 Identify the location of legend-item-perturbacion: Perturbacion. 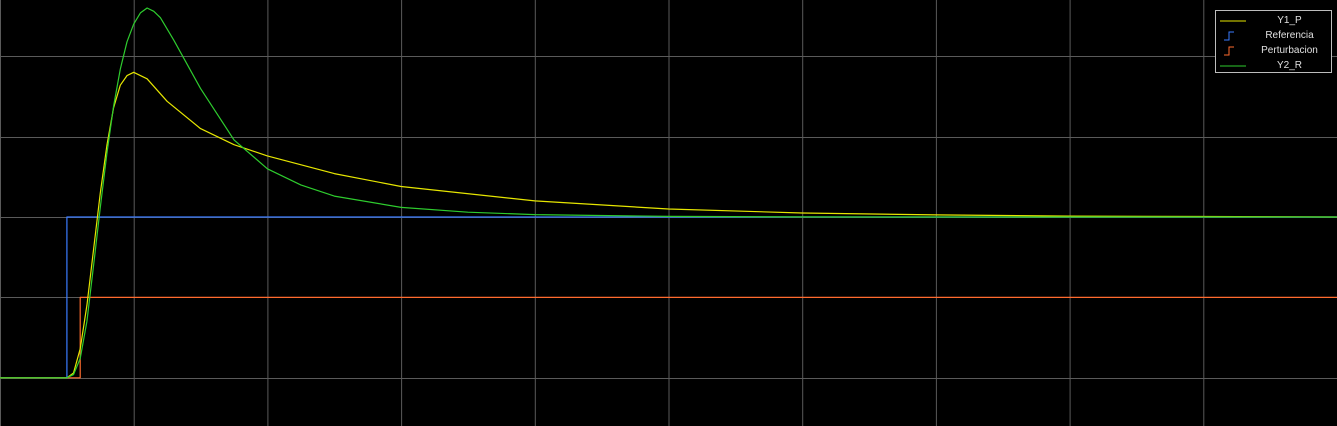
(1273, 50).